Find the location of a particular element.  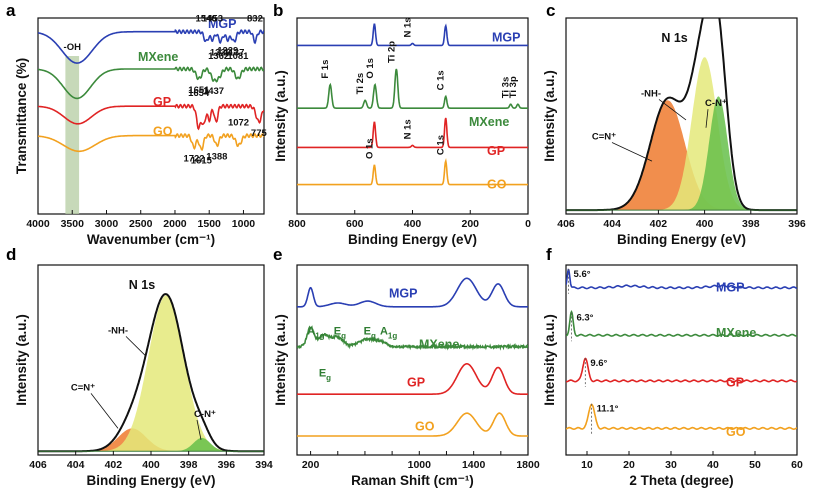

fit-component is located at coordinates (151, 444).